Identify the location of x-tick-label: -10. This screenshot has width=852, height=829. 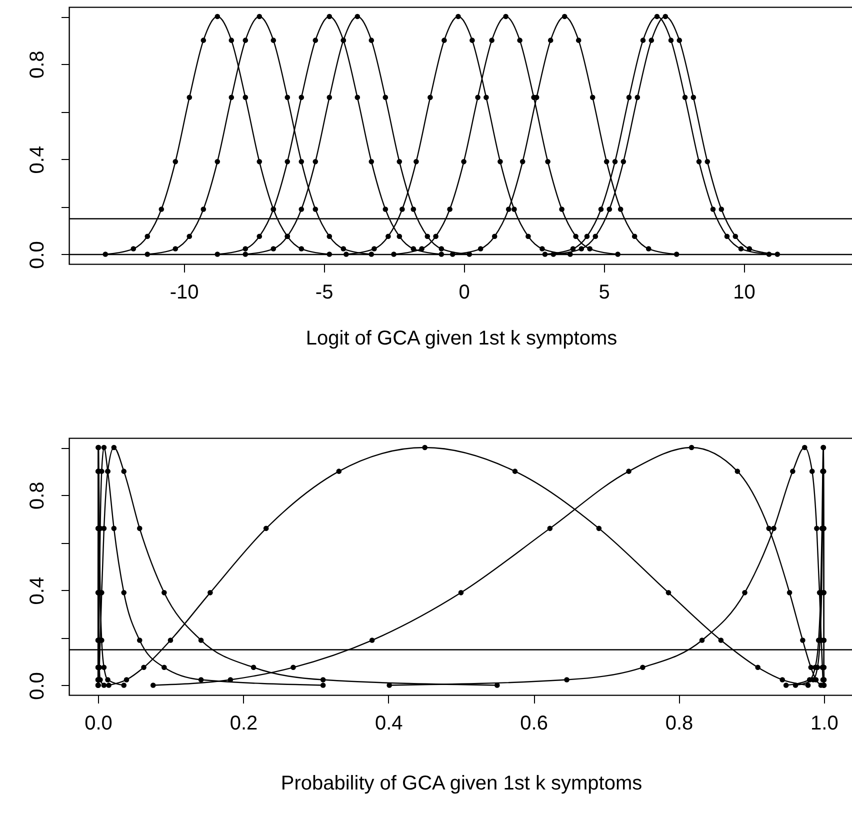
(184, 293).